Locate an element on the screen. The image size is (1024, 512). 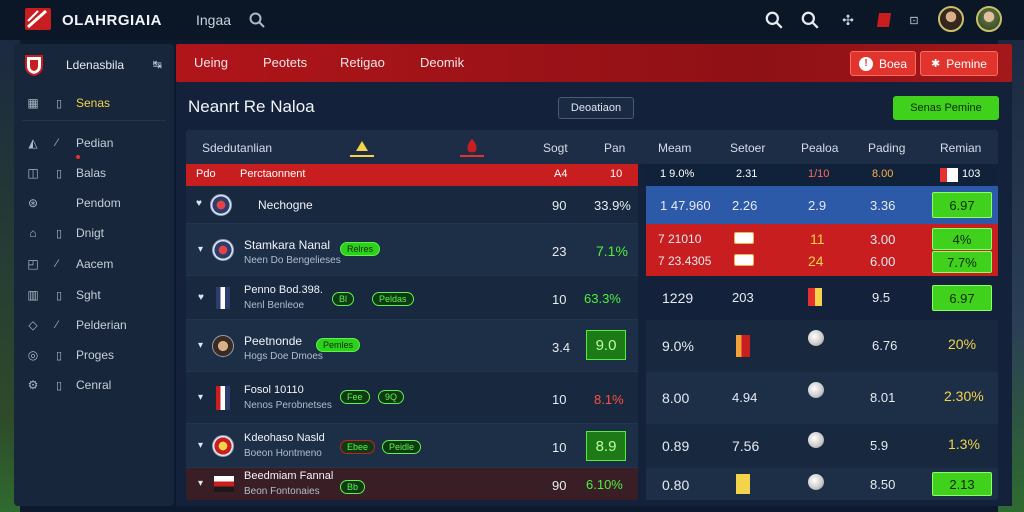
fire-icon is located at coordinates (472, 147).